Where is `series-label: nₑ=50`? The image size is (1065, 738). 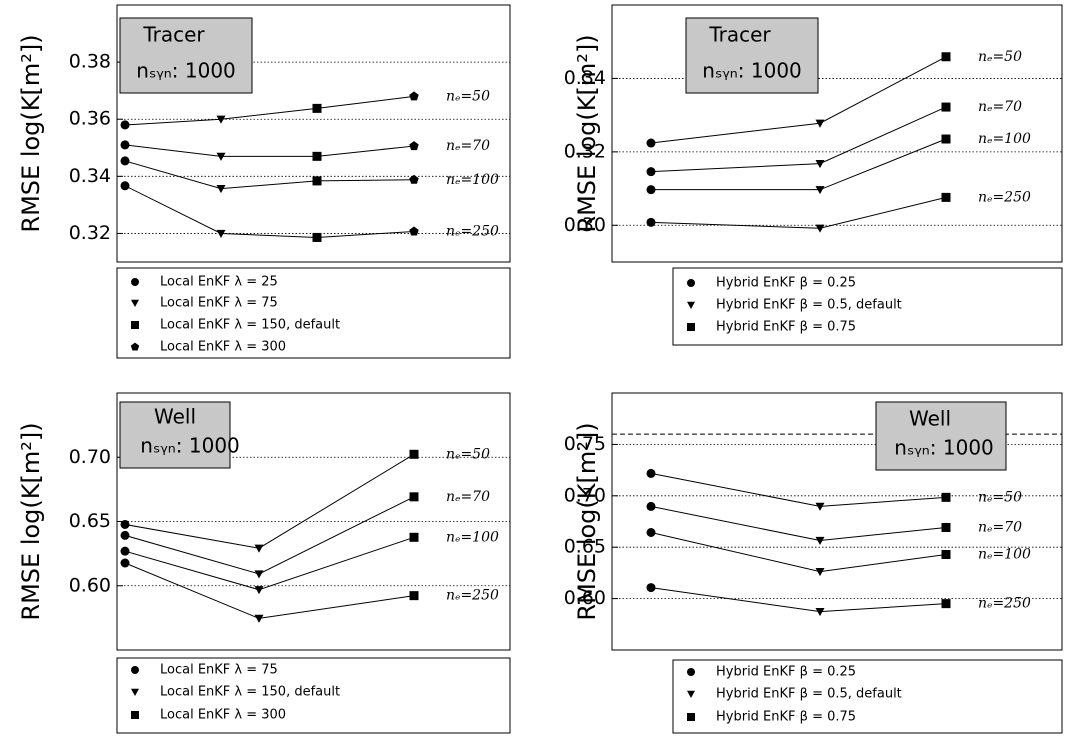
series-label: nₑ=50 is located at coordinates (1000, 57).